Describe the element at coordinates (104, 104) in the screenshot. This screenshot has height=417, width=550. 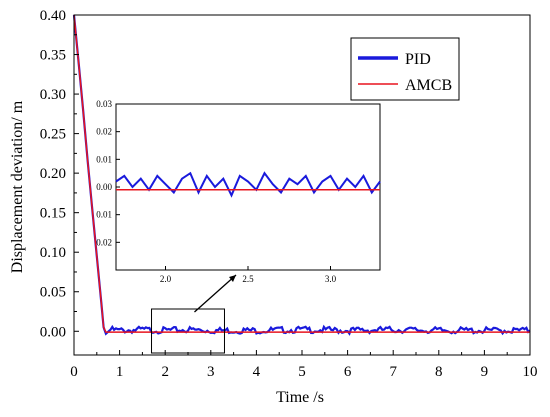
I see `inset-y-tick-label: 0.03` at that location.